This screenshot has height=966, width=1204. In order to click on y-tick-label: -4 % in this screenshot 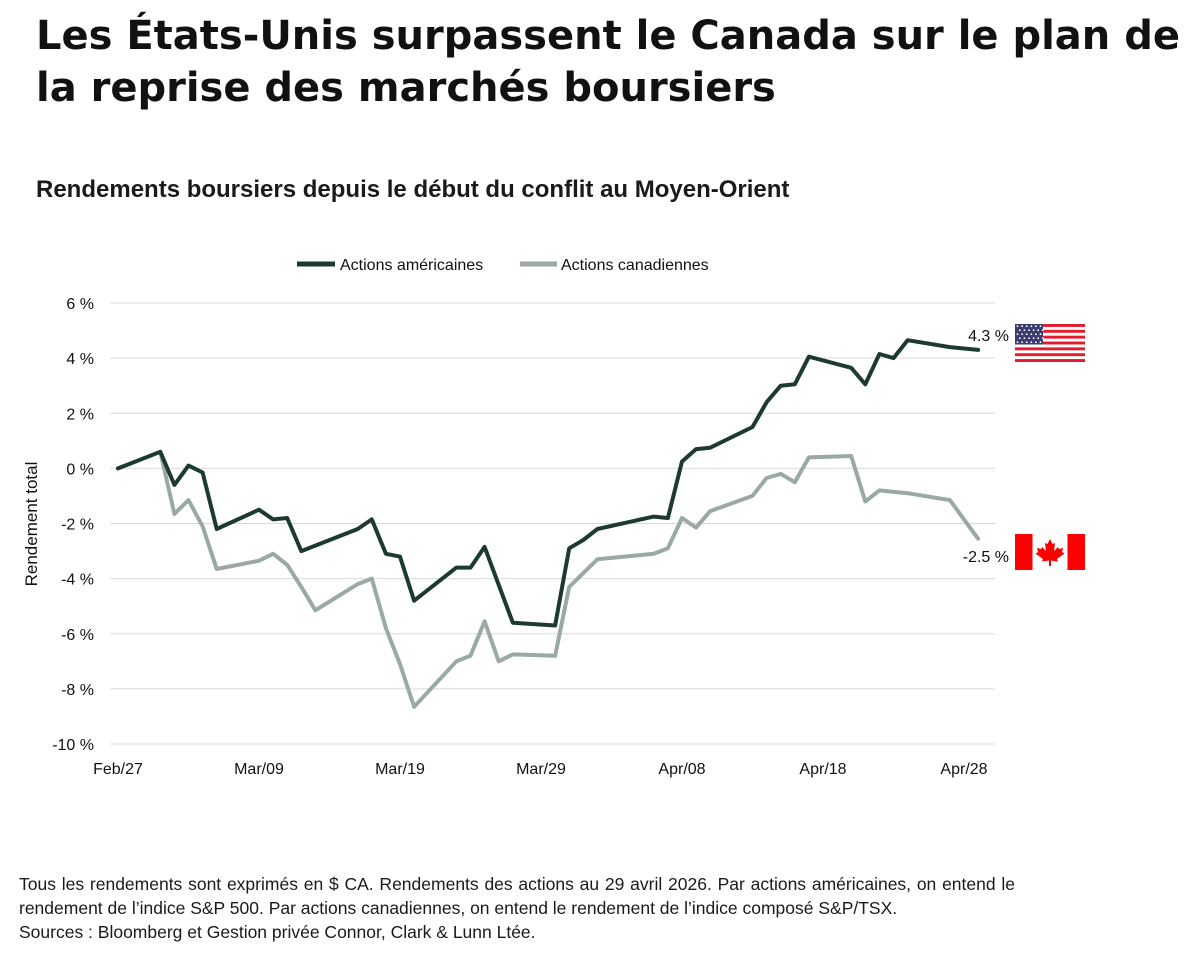, I will do `click(77, 580)`.